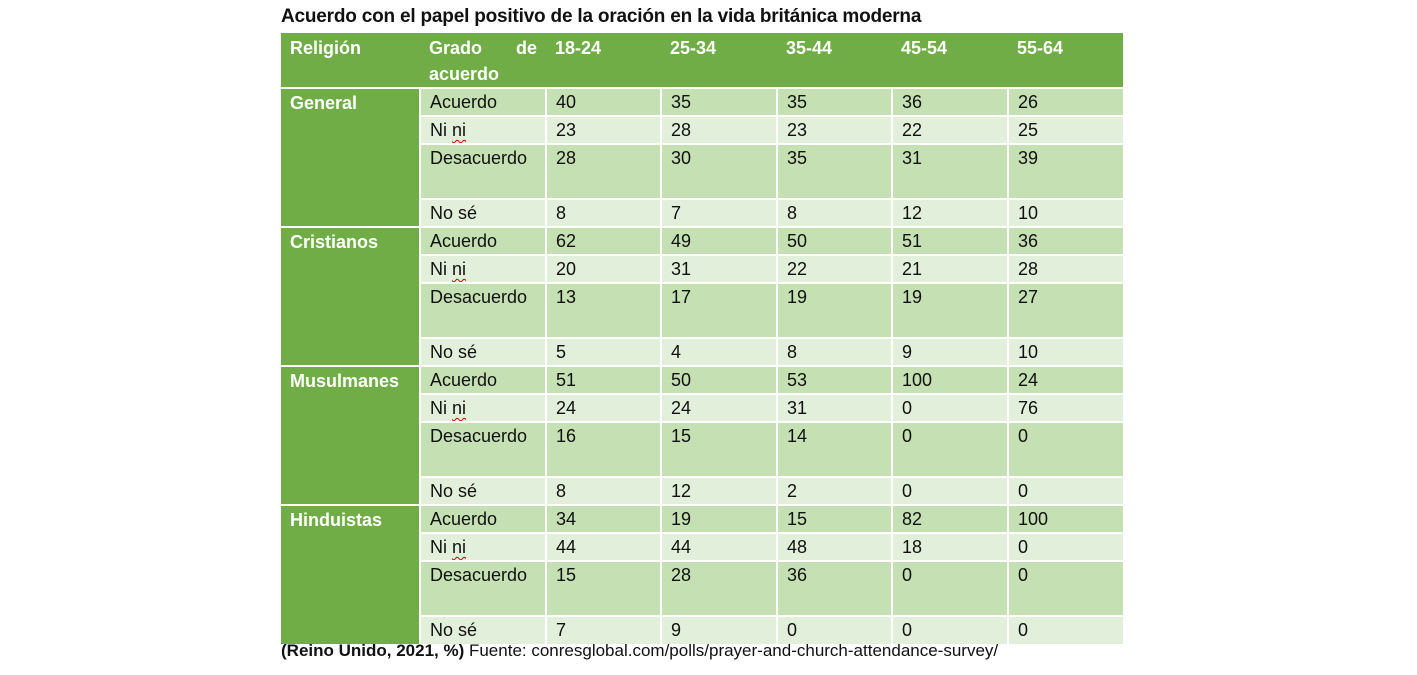 This screenshot has width=1417, height=675. What do you see at coordinates (702, 407) in the screenshot?
I see `table-row: Ni ni 24 24 31 0 76` at bounding box center [702, 407].